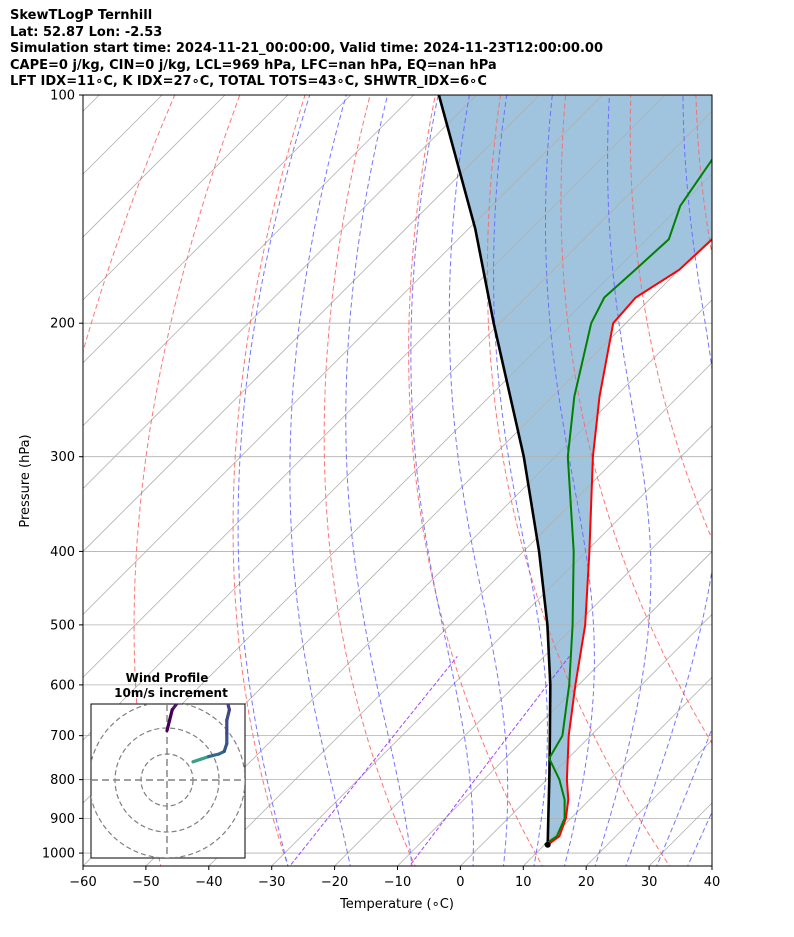 This screenshot has width=794, height=937. I want to click on y-tick-label: 600, so click(62, 685).